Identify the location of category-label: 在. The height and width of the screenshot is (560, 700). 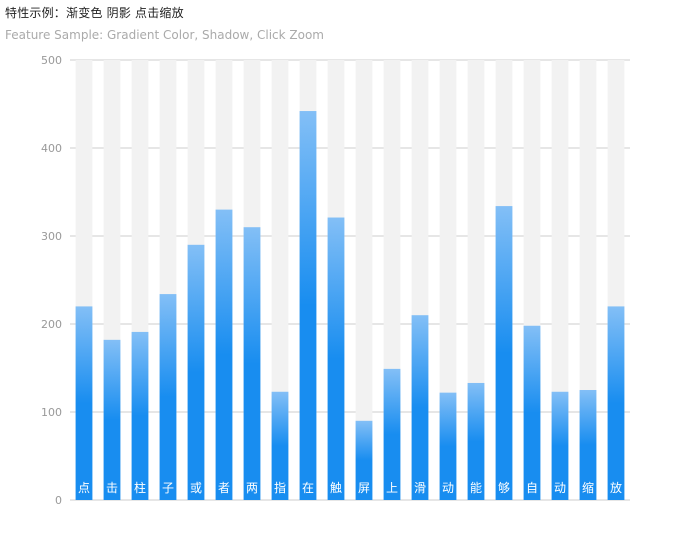
(308, 488).